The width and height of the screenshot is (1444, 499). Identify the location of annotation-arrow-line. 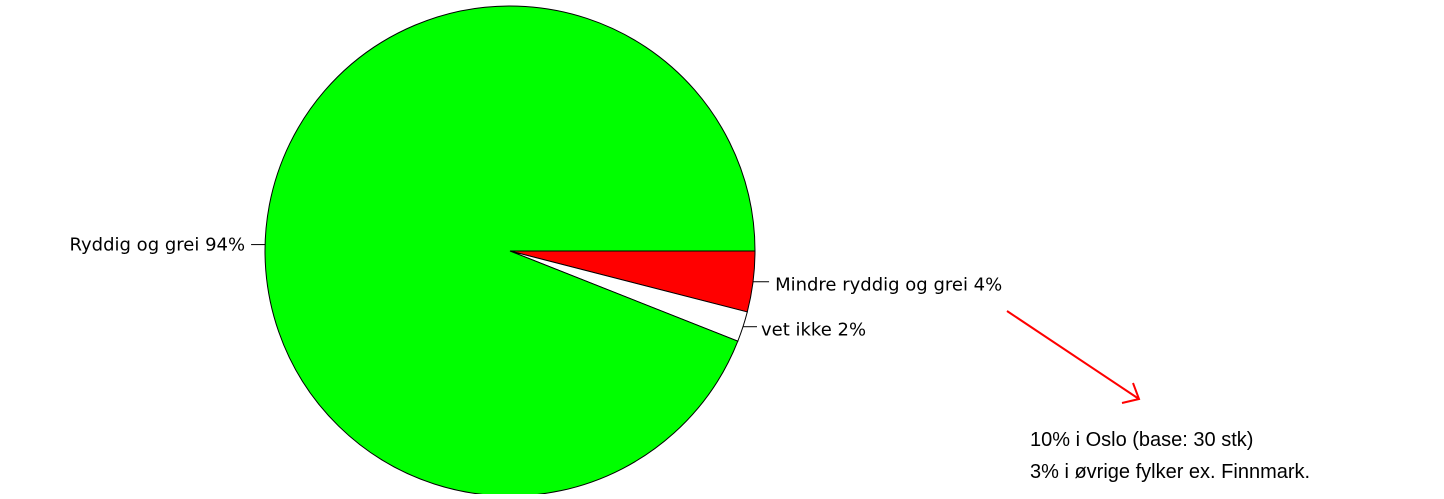
(1073, 355).